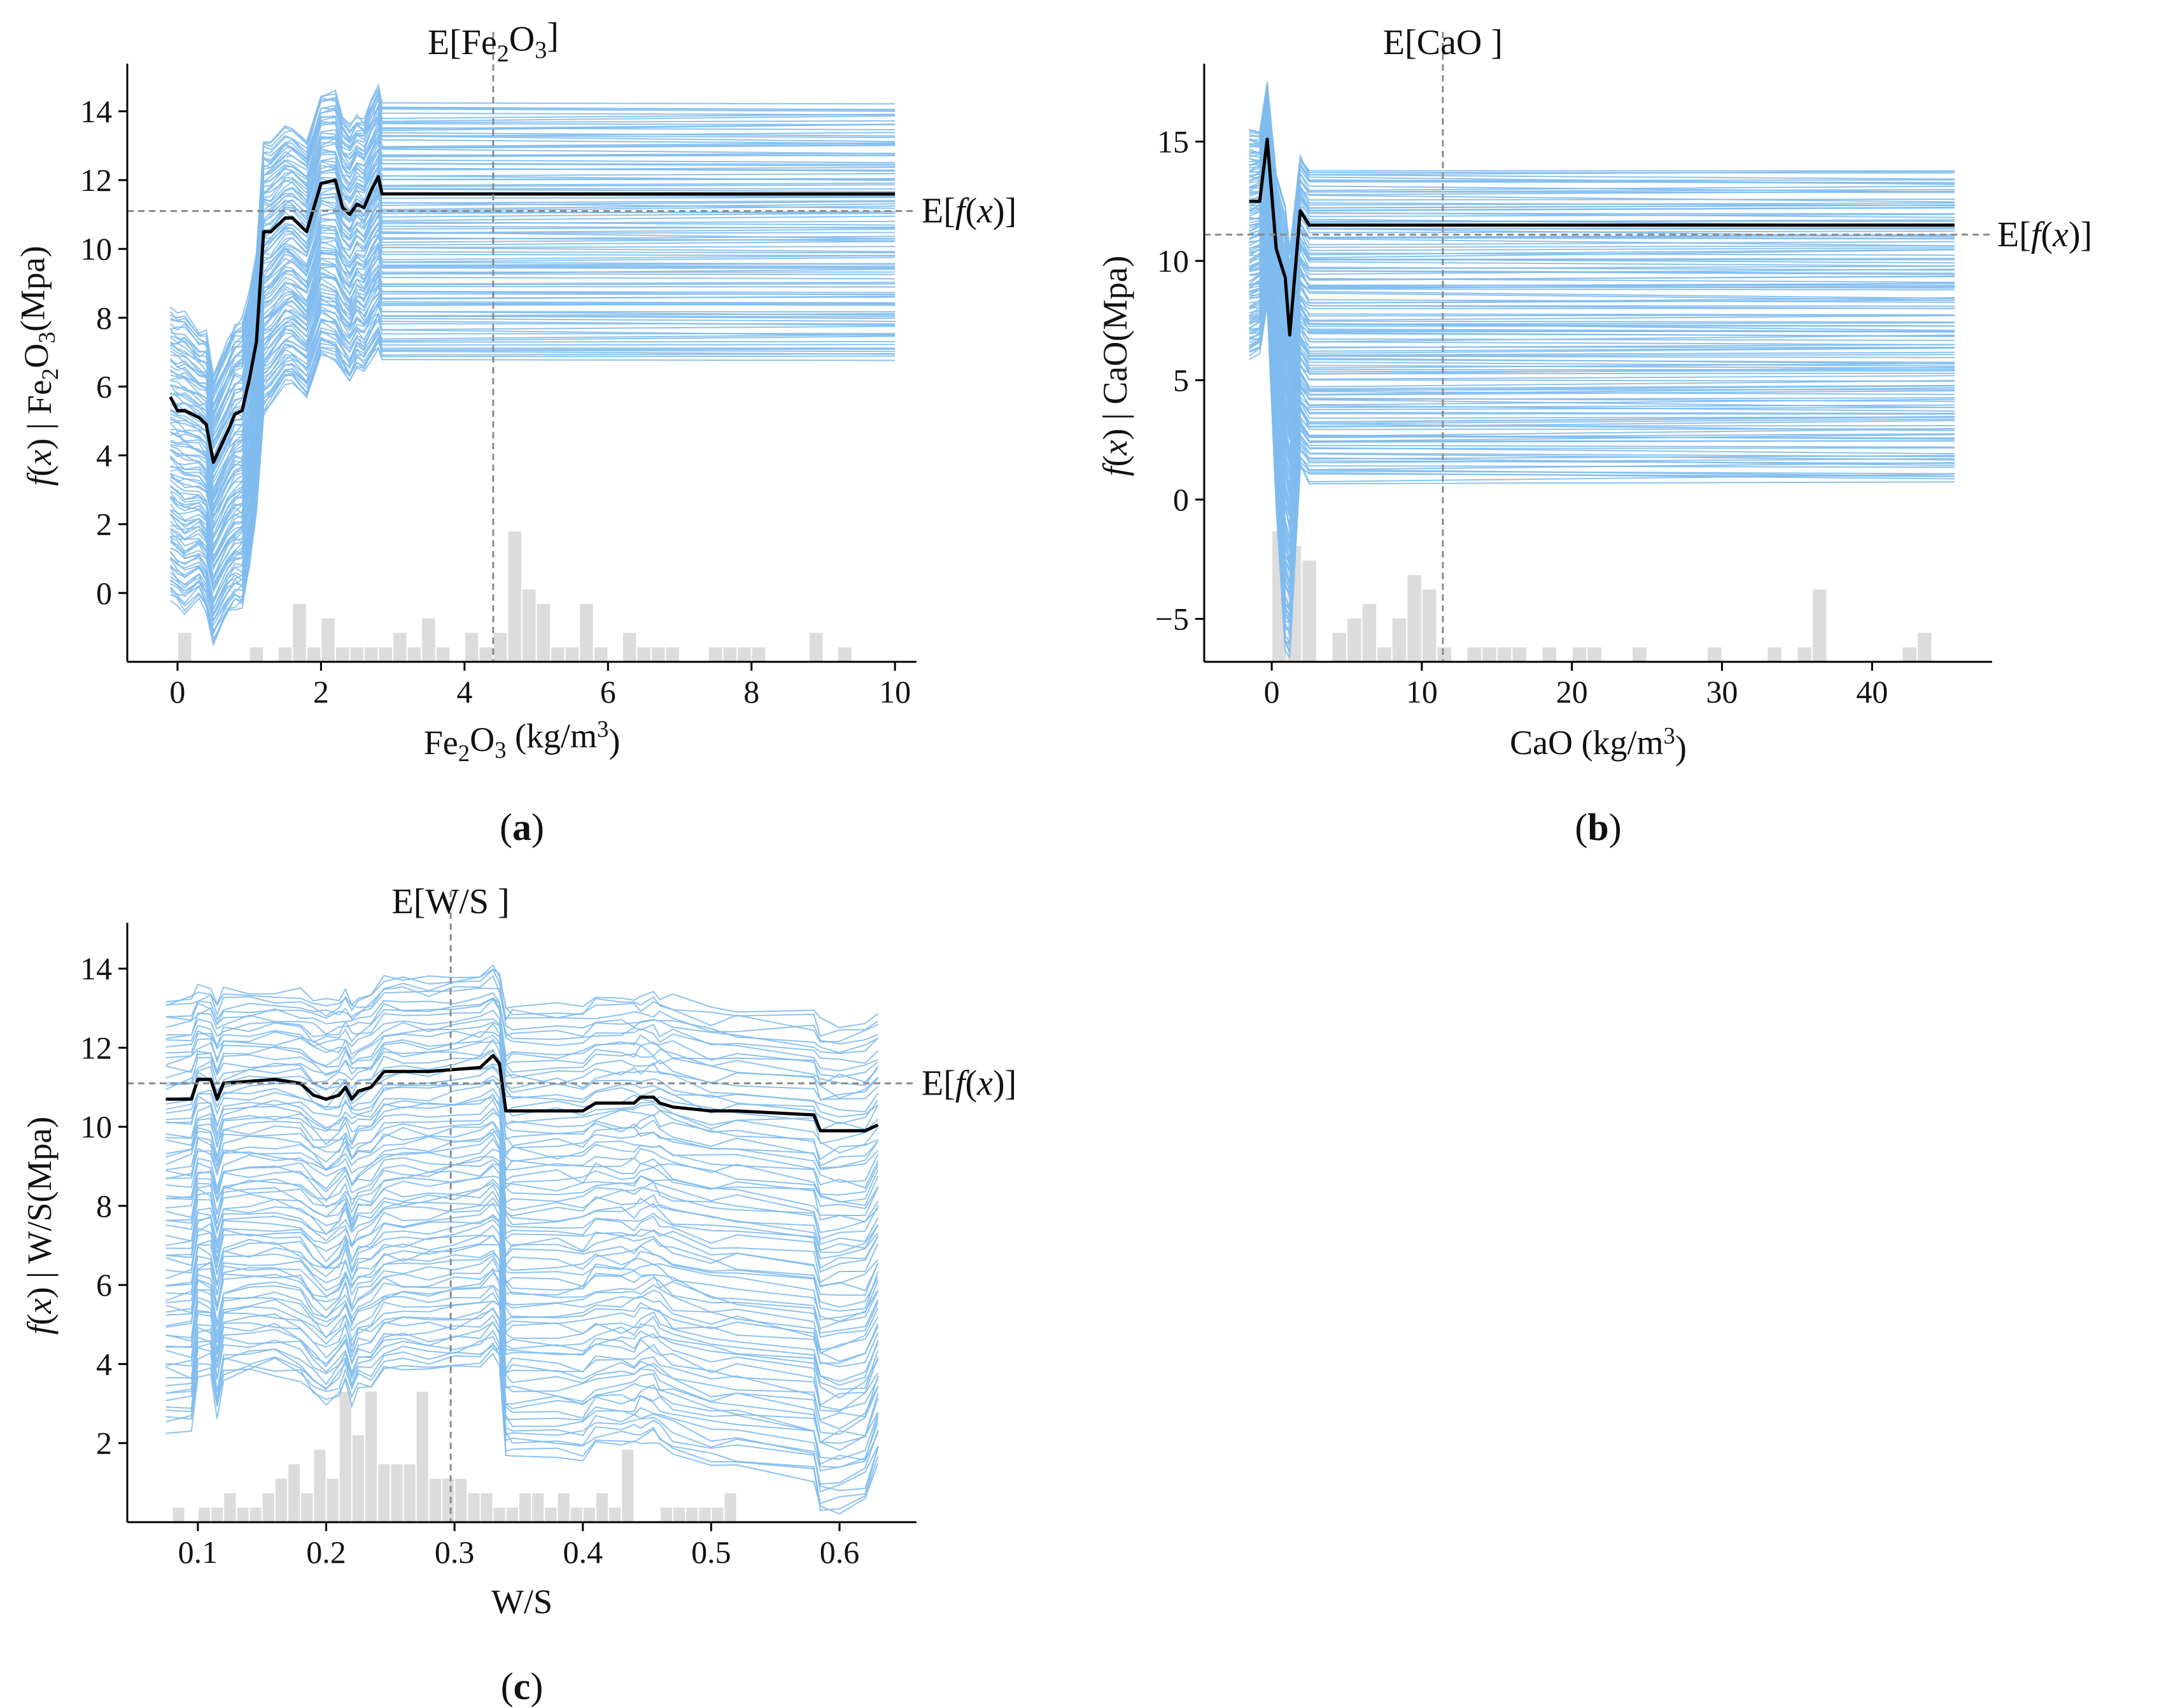 Image resolution: width=2164 pixels, height=1708 pixels. Describe the element at coordinates (198, 1552) in the screenshot. I see `x-tick-label: 0.1` at that location.